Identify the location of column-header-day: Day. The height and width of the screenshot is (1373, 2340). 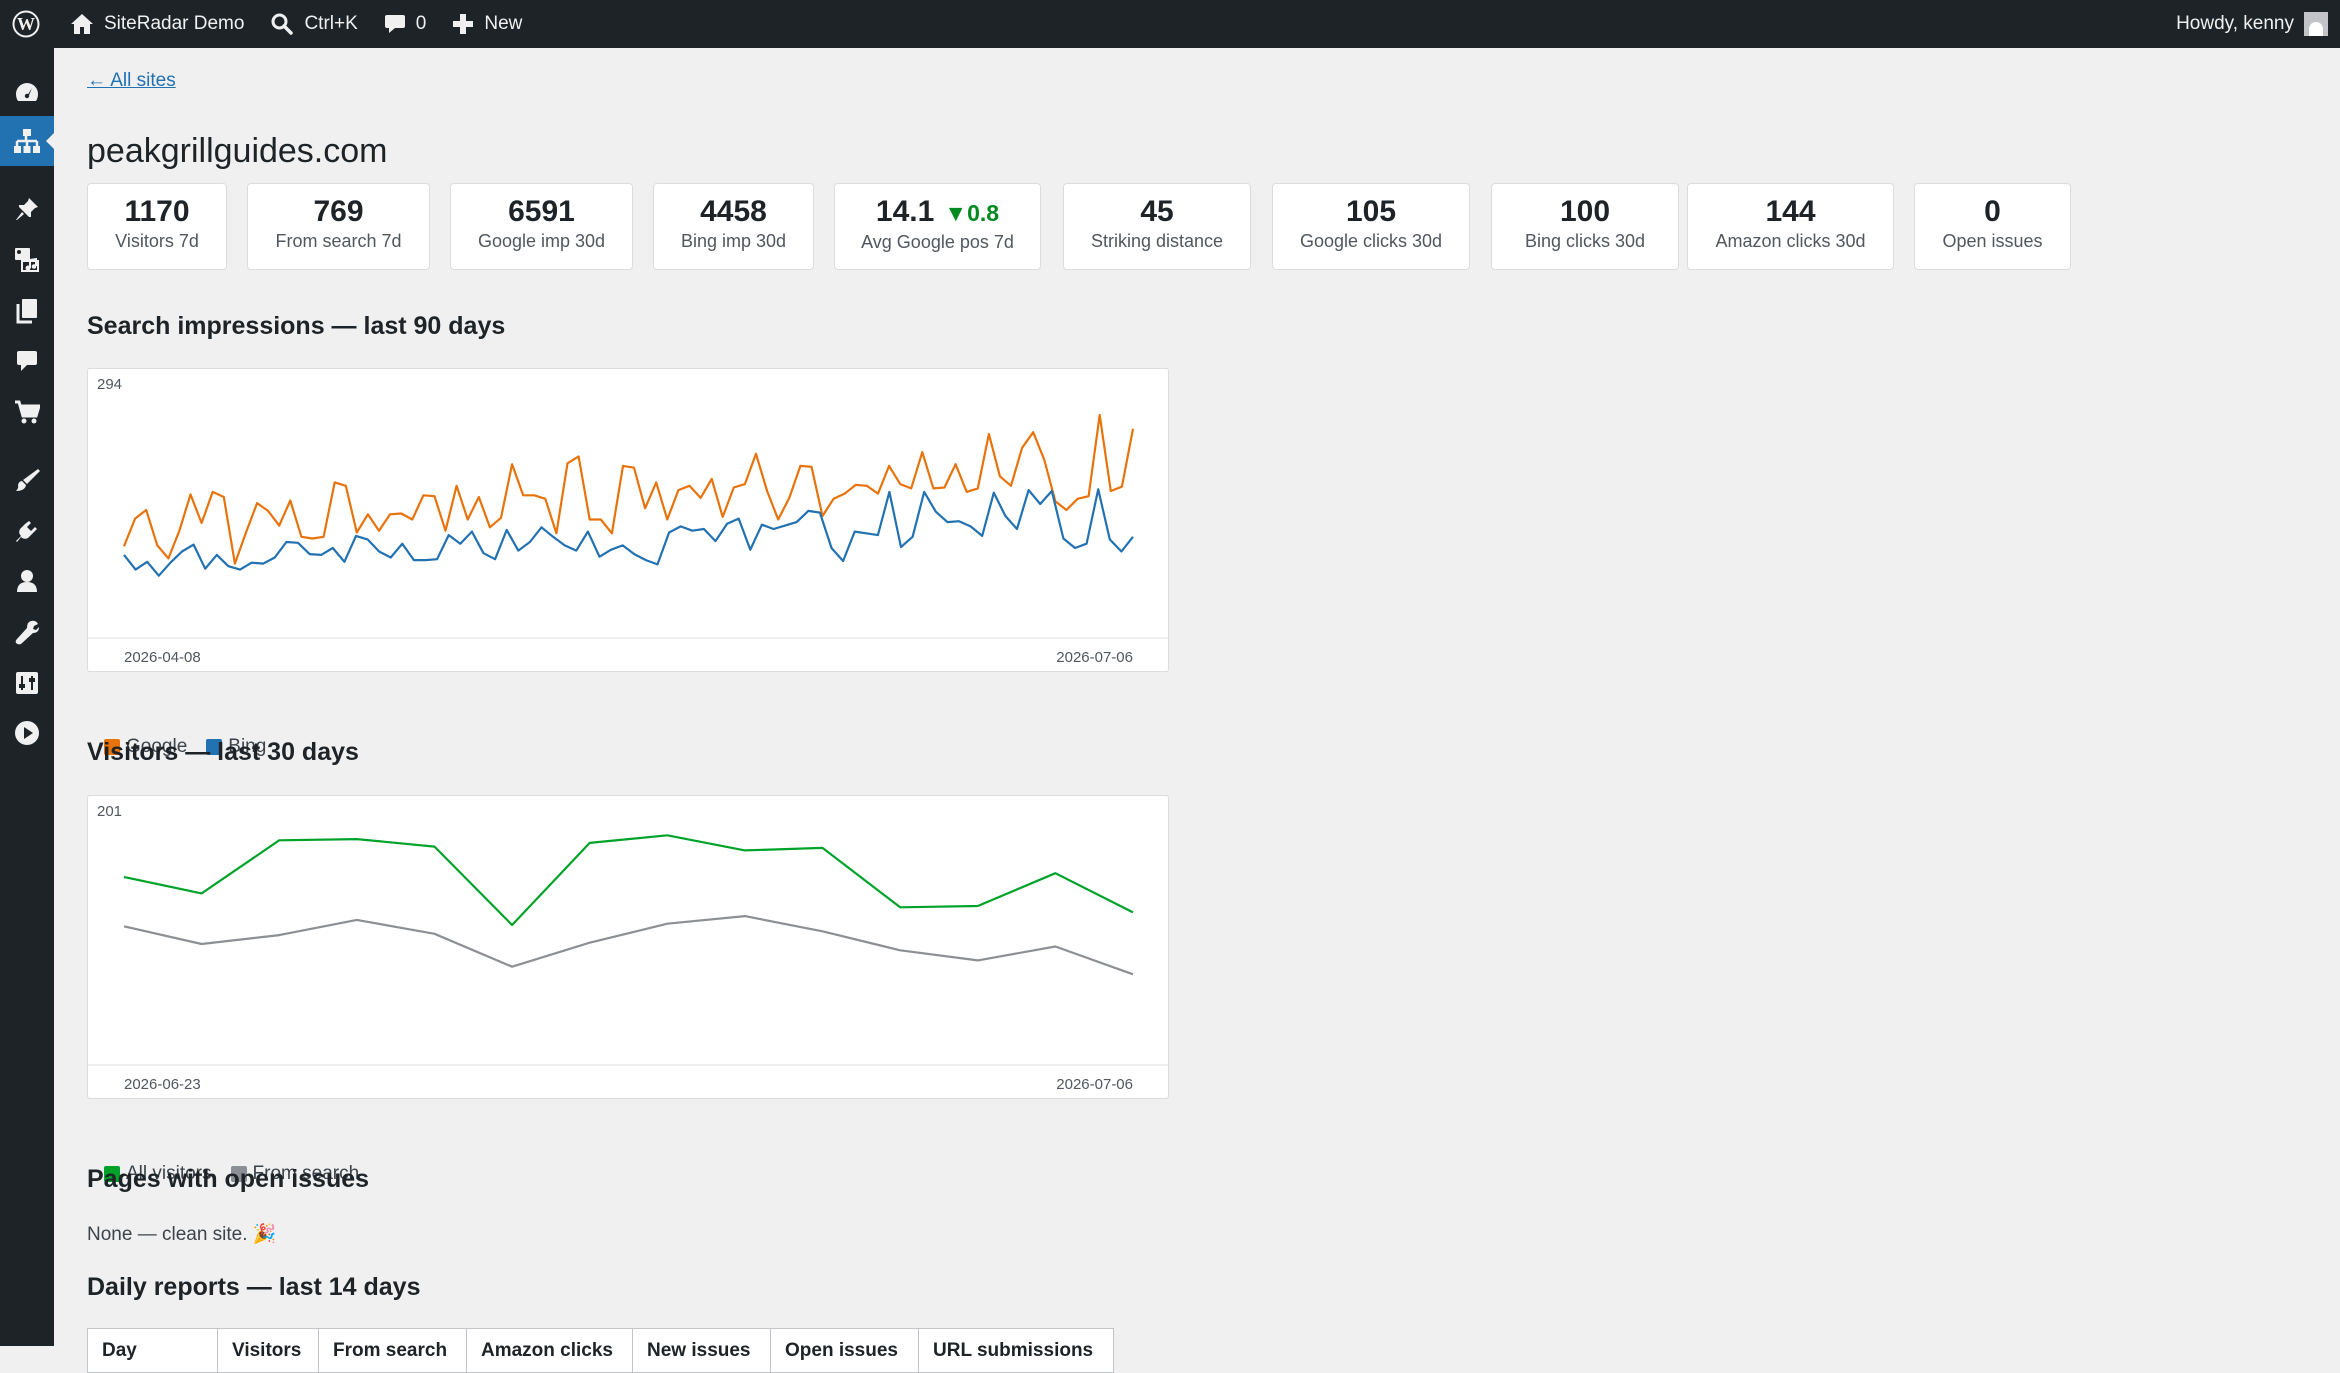
(152, 1350).